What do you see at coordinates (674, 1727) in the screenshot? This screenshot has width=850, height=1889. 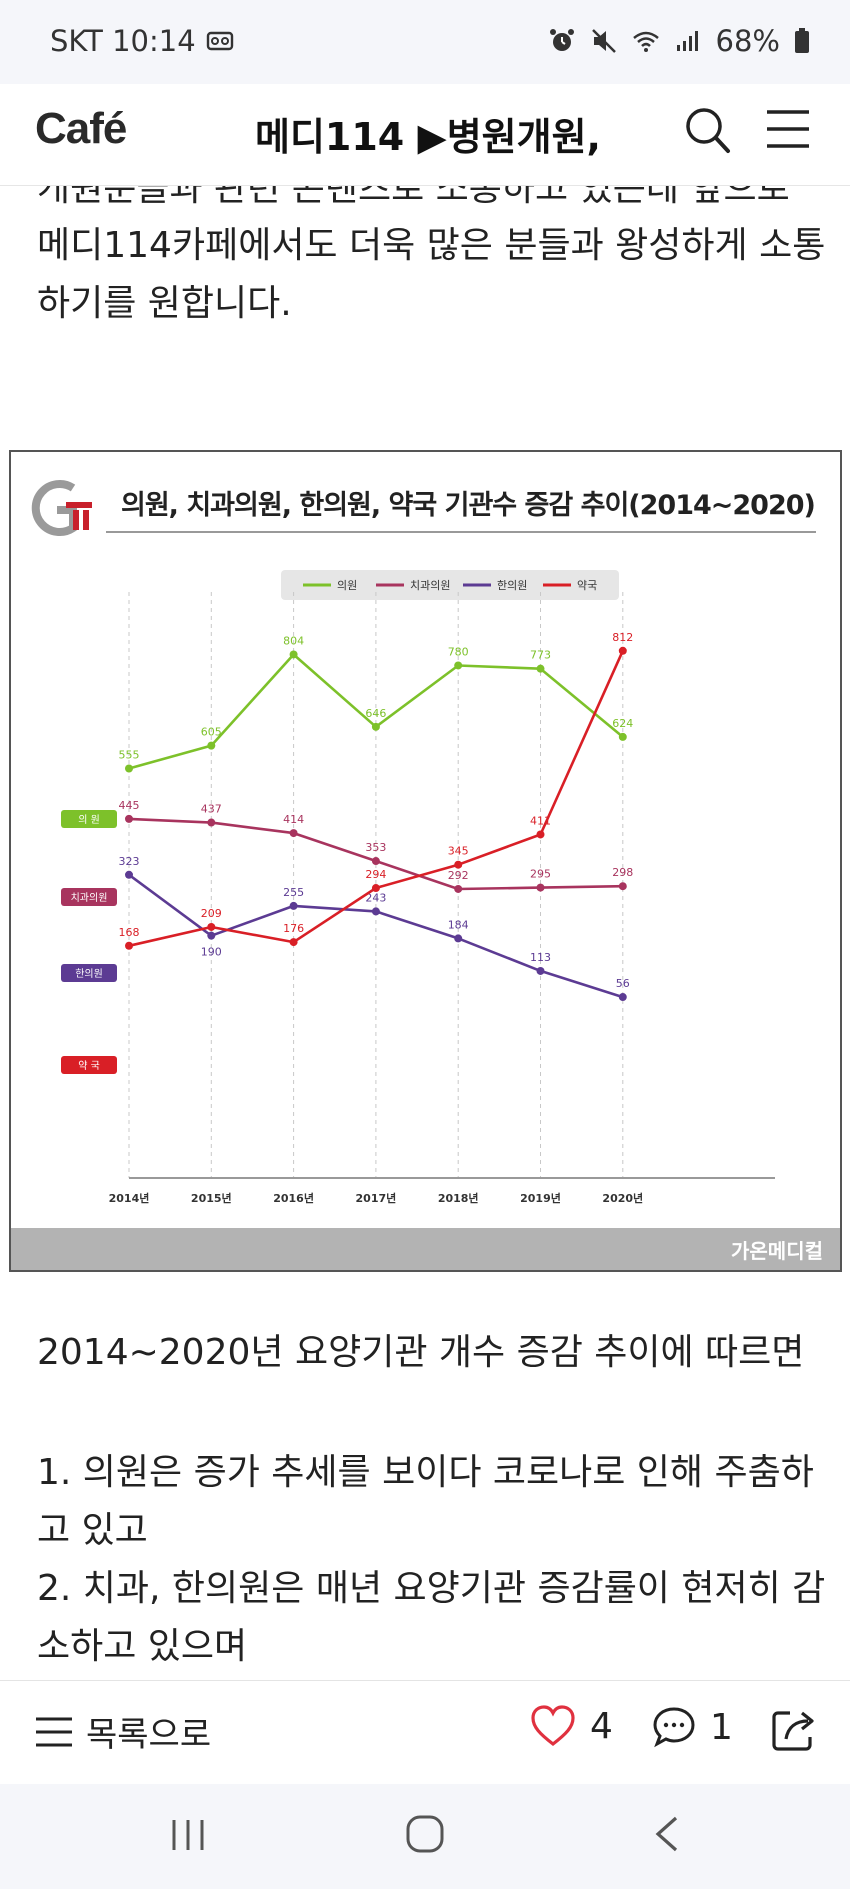 I see `comment-icon` at bounding box center [674, 1727].